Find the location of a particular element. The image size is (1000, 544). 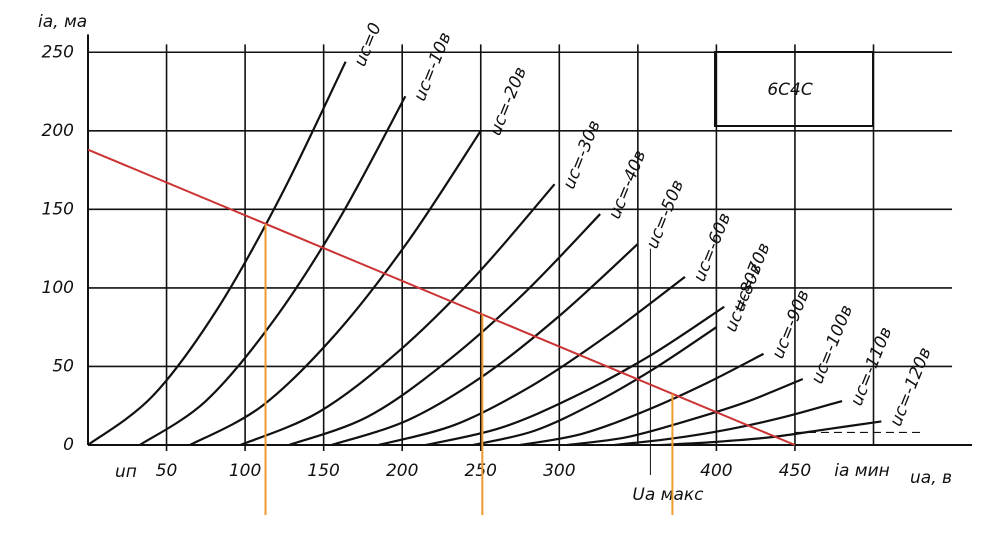

x-tick-label: 250 is located at coordinates (481, 471).